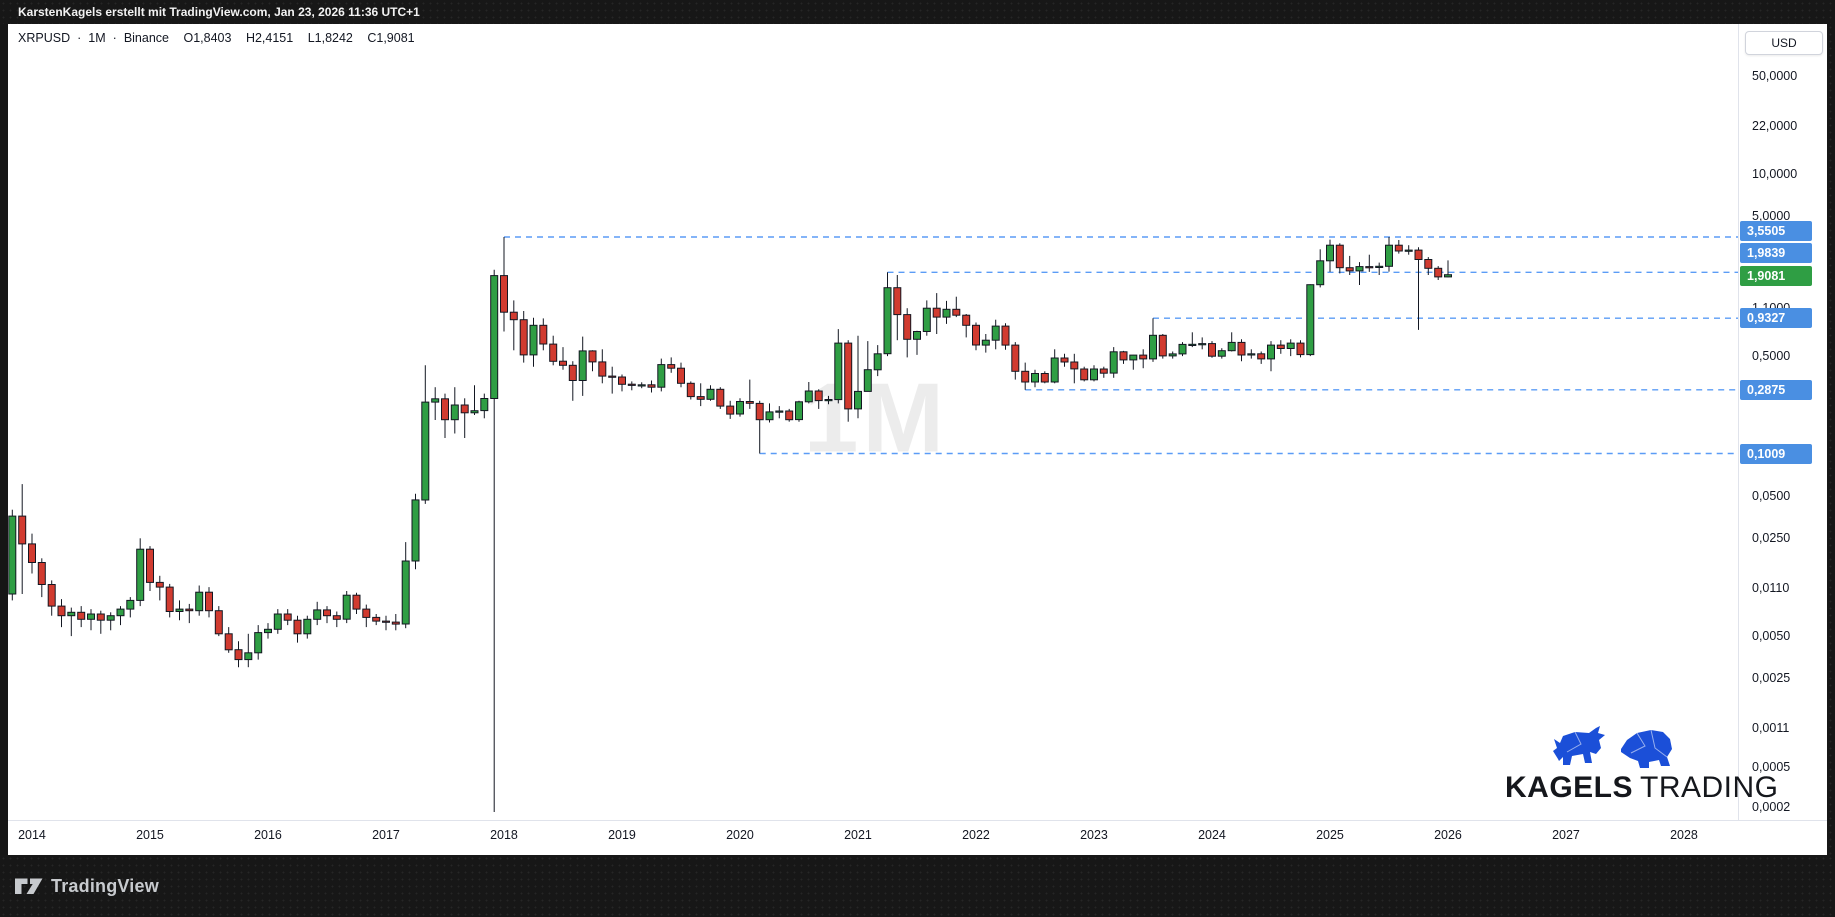 This screenshot has height=917, width=1835. Describe the element at coordinates (917, 886) in the screenshot. I see `footer-bar: TradingView` at that location.